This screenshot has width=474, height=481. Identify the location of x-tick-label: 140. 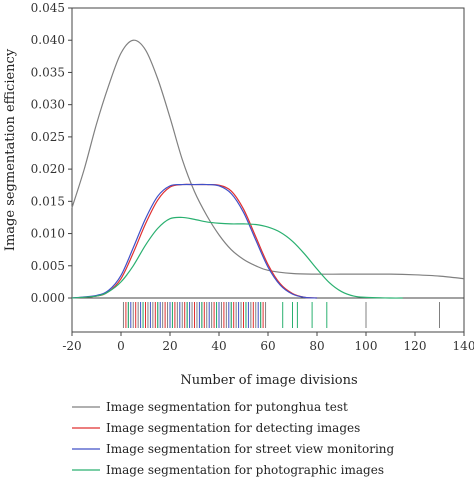
(463, 346).